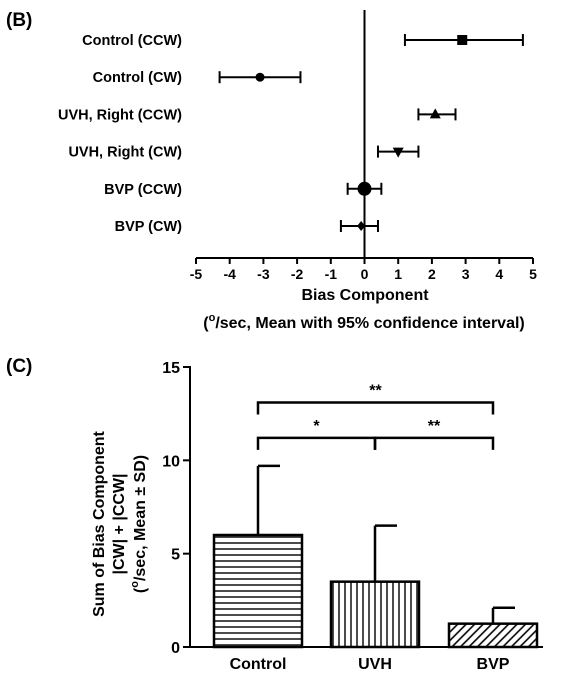 The image size is (569, 675). What do you see at coordinates (149, 227) in the screenshot?
I see `forest-row-label: BVP (CW)` at bounding box center [149, 227].